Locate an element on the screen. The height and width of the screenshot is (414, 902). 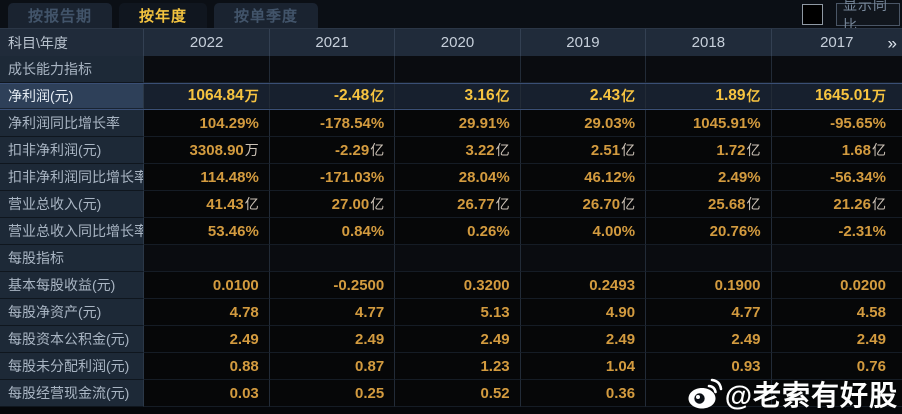
tab-by-single-quarter: 按单季度 is located at coordinates (266, 15).